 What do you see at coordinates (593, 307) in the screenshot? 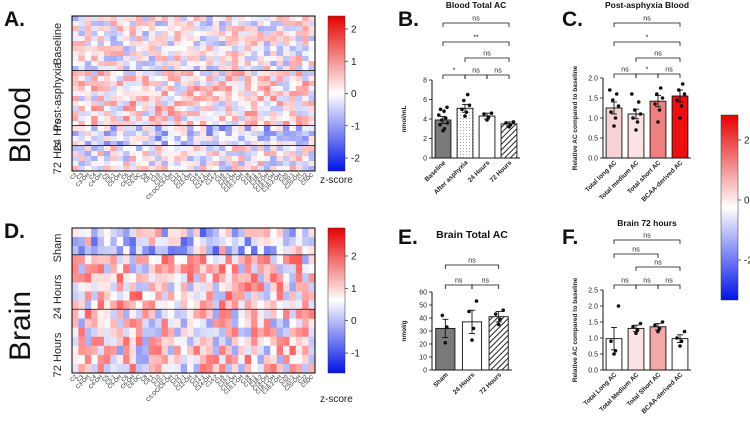
I see `y-tick-label: 2.0` at bounding box center [593, 307].